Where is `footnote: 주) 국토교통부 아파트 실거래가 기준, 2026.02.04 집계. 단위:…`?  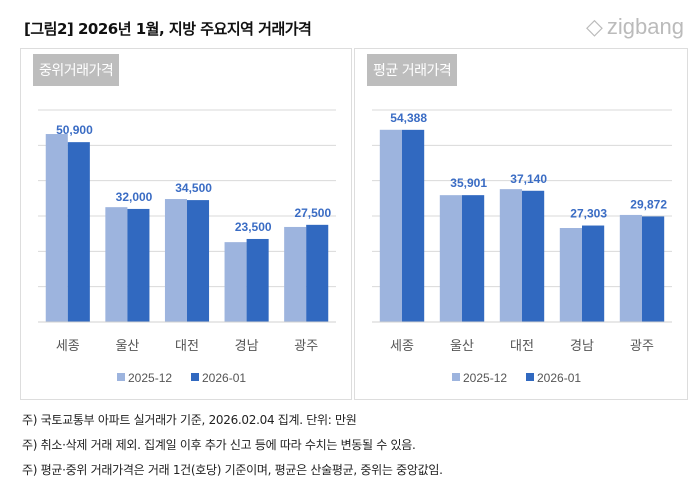
footnote: 주) 국토교통부 아파트 실거래가 기준, 2026.02.04 집계. 단위:… is located at coordinates (189, 420).